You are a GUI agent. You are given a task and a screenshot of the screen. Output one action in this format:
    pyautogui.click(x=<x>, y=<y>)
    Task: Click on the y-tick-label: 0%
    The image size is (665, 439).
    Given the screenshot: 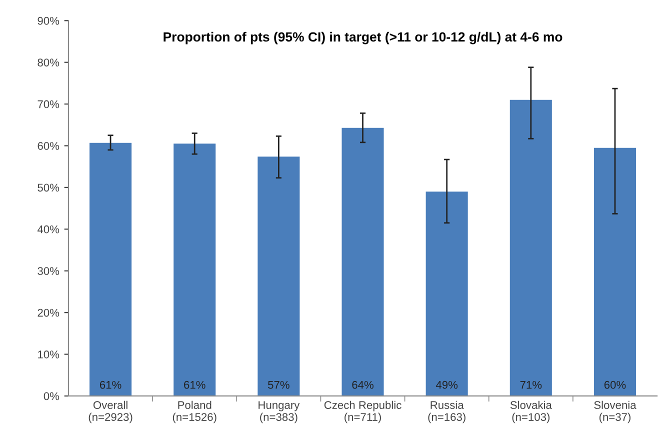 What is the action you would take?
    pyautogui.click(x=52, y=396)
    